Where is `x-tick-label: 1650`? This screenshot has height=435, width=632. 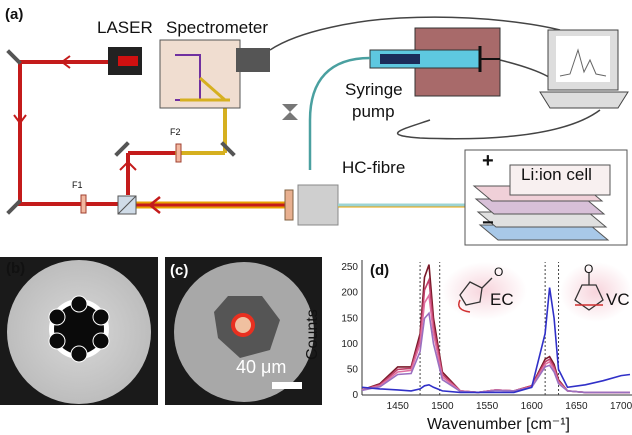
x-tick-label: 1650 is located at coordinates (576, 406).